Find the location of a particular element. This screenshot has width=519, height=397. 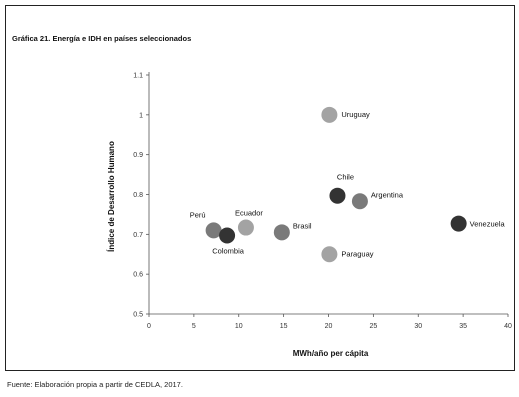

point-label-paraguay: Paraguay is located at coordinates (357, 253).